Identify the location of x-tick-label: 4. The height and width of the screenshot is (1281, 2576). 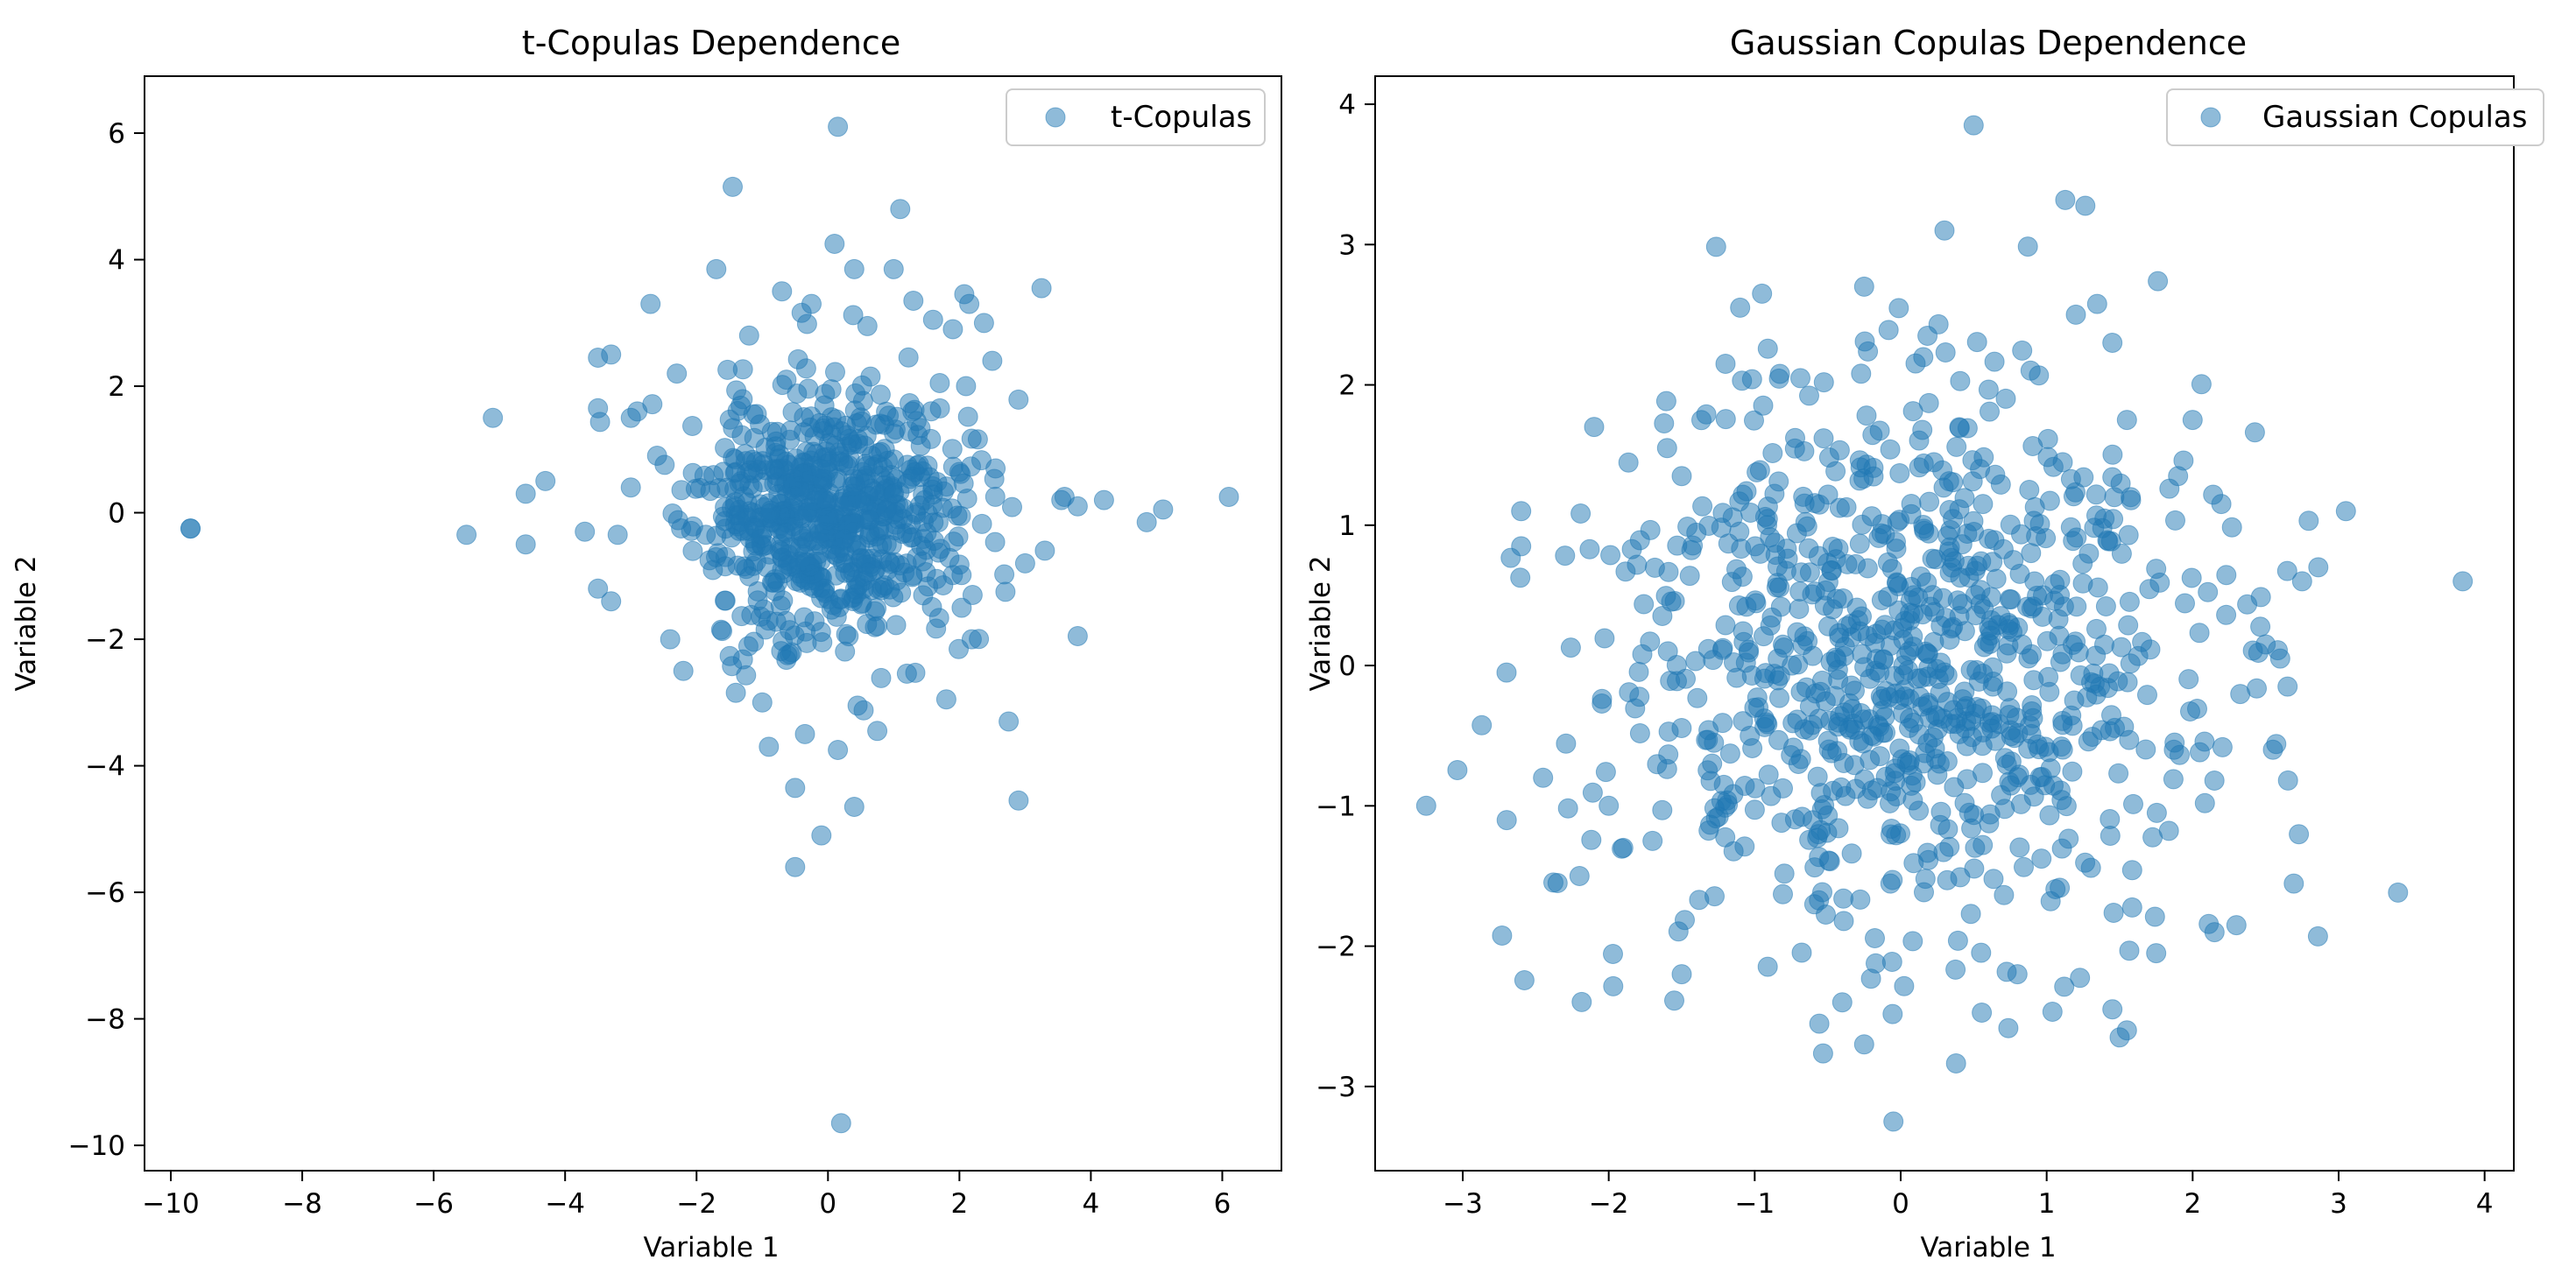
(2485, 1204).